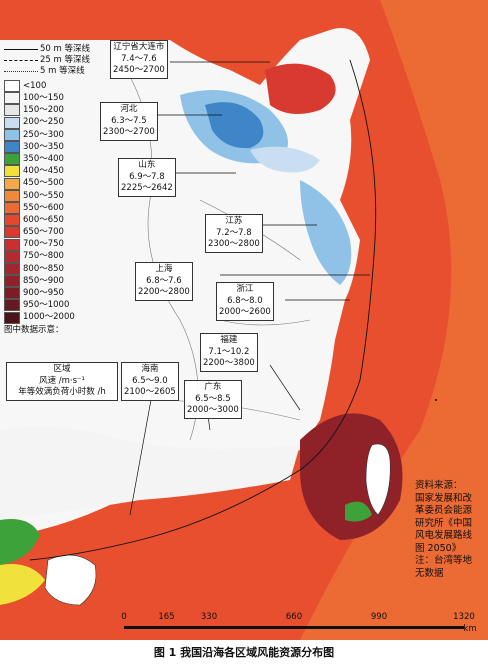 The image size is (488, 665). Describe the element at coordinates (244, 652) in the screenshot. I see `figure-caption: 图 1 我国沿海各区域风能资源分布图` at that location.